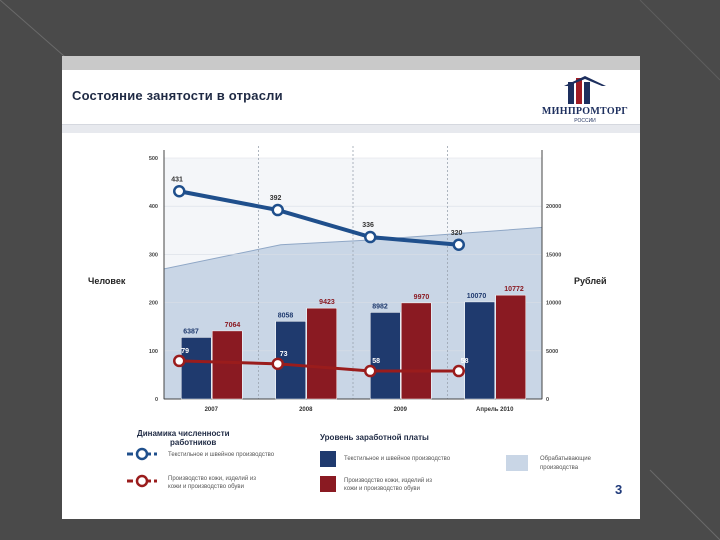 This screenshot has width=720, height=540. What do you see at coordinates (585, 90) in the screenshot?
I see `logo-mark-icon` at bounding box center [585, 90].